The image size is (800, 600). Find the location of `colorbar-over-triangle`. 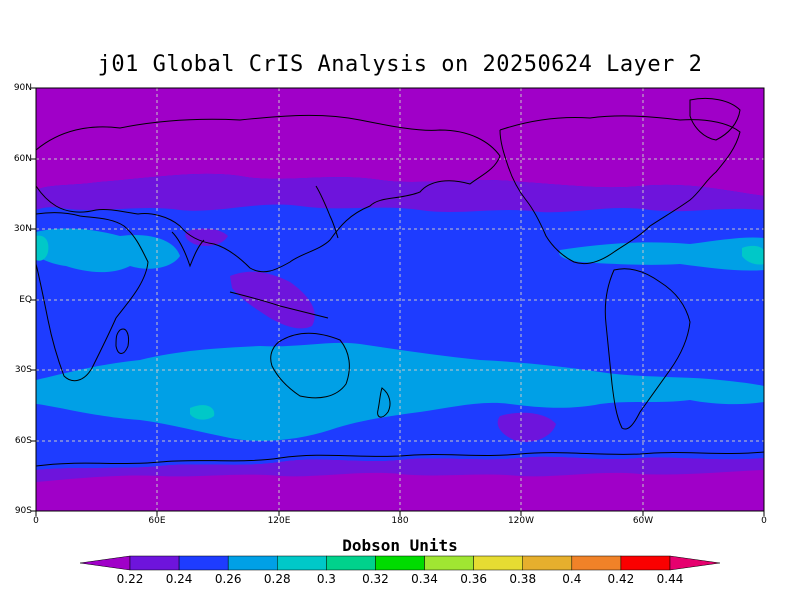

colorbar-over-triangle is located at coordinates (695, 563).